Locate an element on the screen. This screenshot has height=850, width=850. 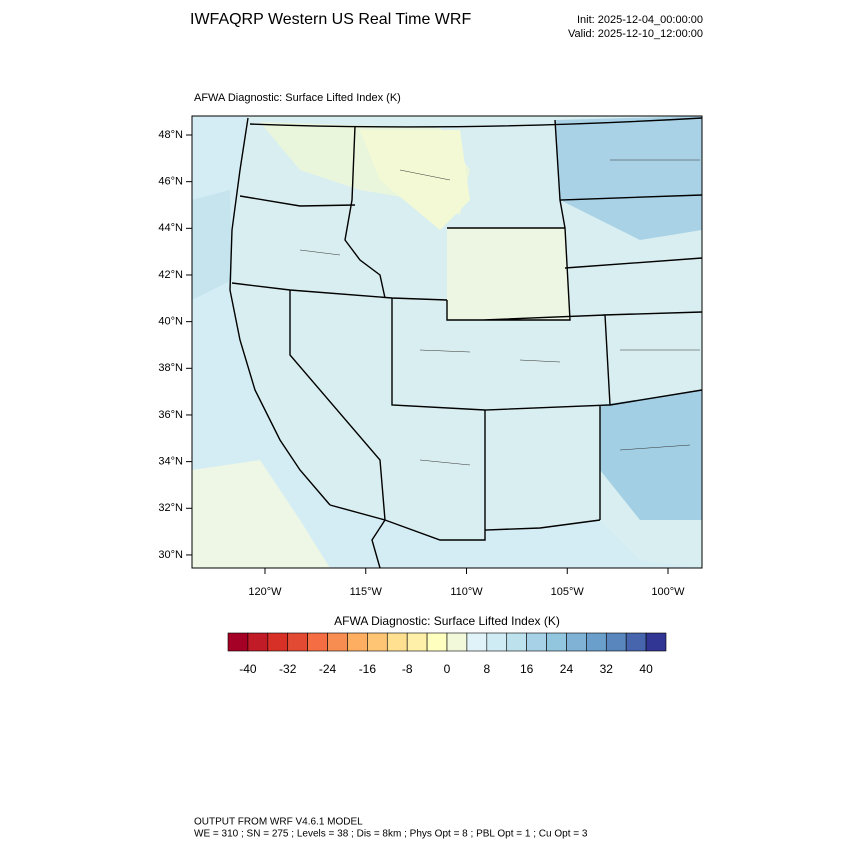
colorbar-tick-label: -16 is located at coordinates (368, 669).